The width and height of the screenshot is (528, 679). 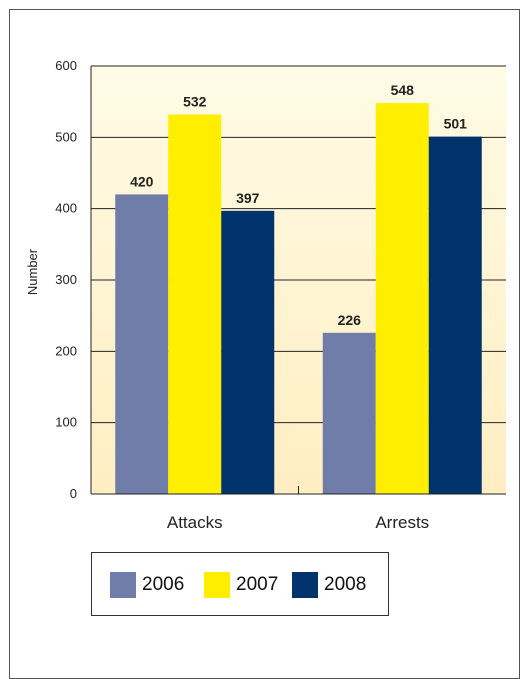 I want to click on bar-attacks-2007, so click(x=195, y=304).